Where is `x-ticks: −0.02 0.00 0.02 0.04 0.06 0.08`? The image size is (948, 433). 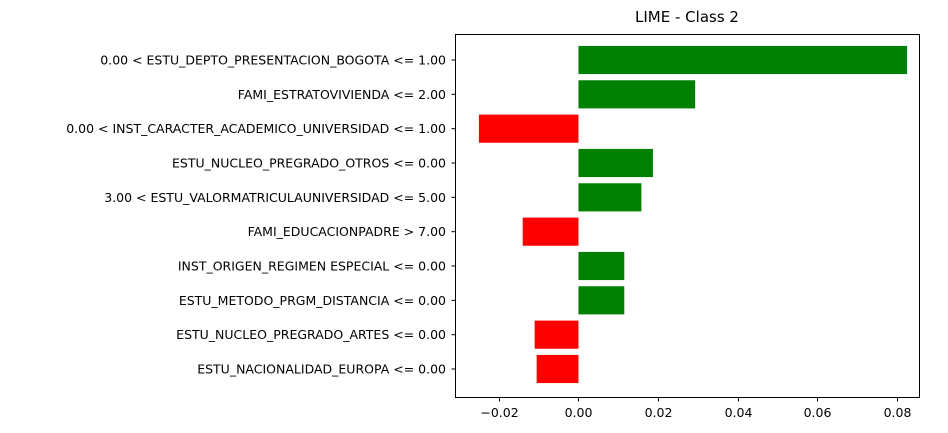 x-ticks: −0.02 0.00 0.02 0.04 0.06 0.08 is located at coordinates (696, 408).